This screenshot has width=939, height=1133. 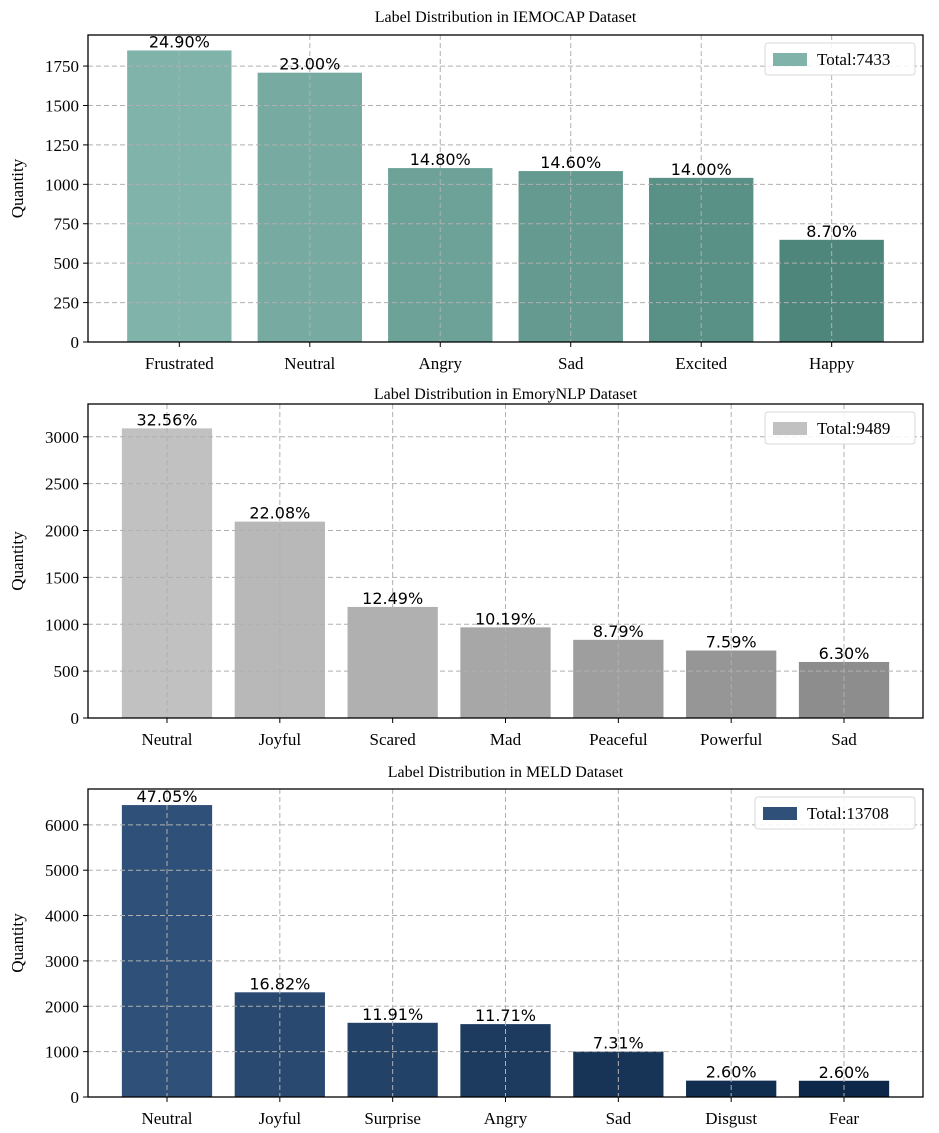 I want to click on y-tick-label: 1750, so click(x=62, y=66).